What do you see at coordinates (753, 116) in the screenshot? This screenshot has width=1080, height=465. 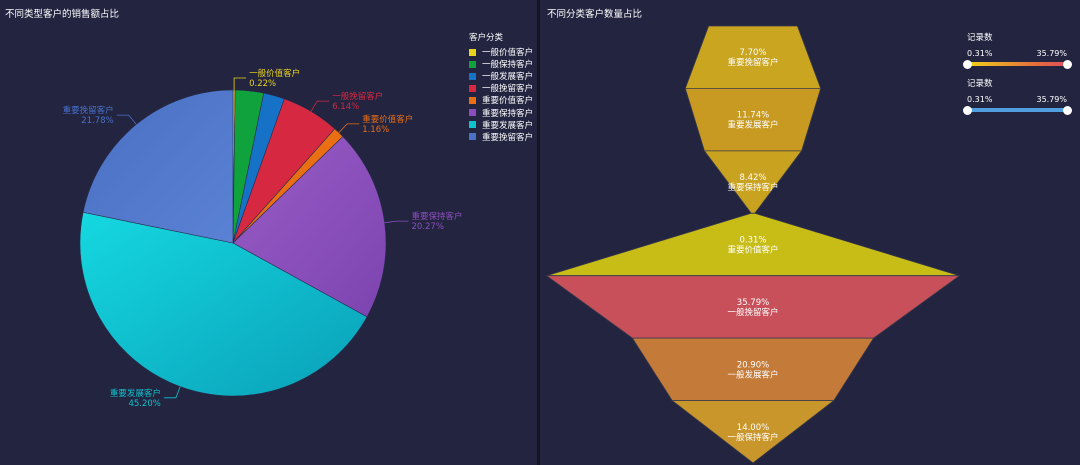 I see `funnel-value-label: 11.74%` at bounding box center [753, 116].